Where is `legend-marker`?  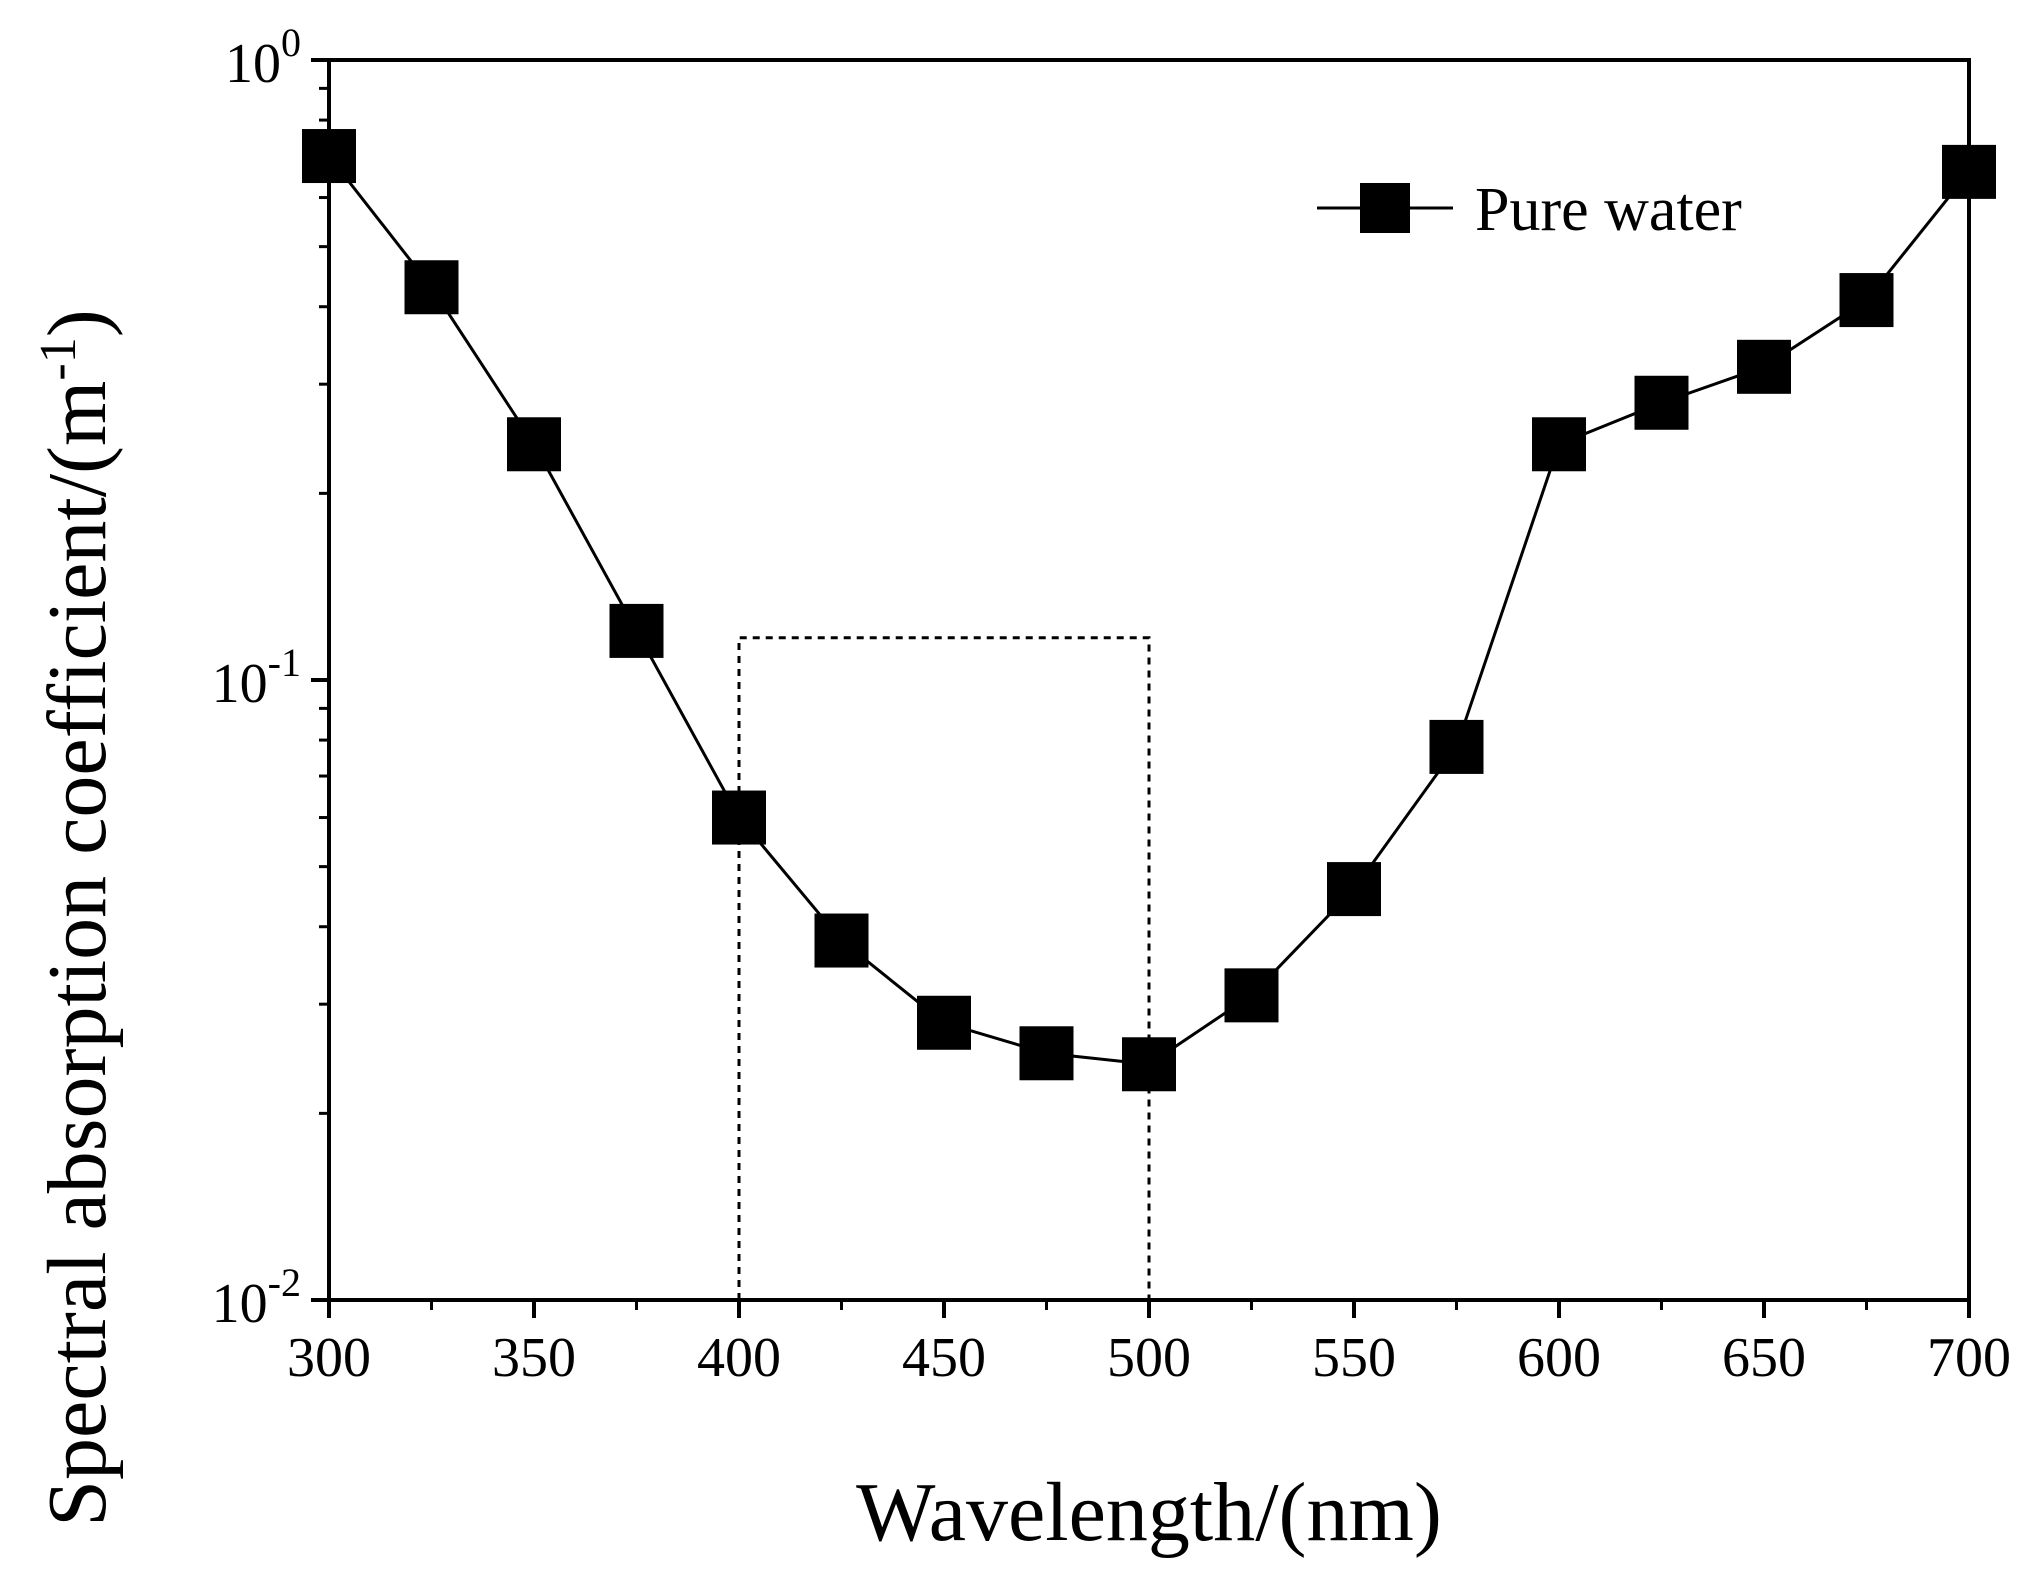 legend-marker is located at coordinates (1385, 208).